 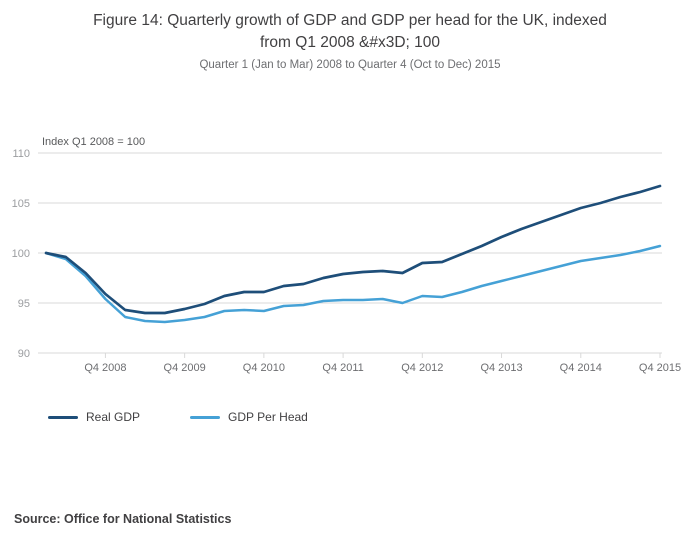 What do you see at coordinates (21, 204) in the screenshot?
I see `y-axis-label-105: 105` at bounding box center [21, 204].